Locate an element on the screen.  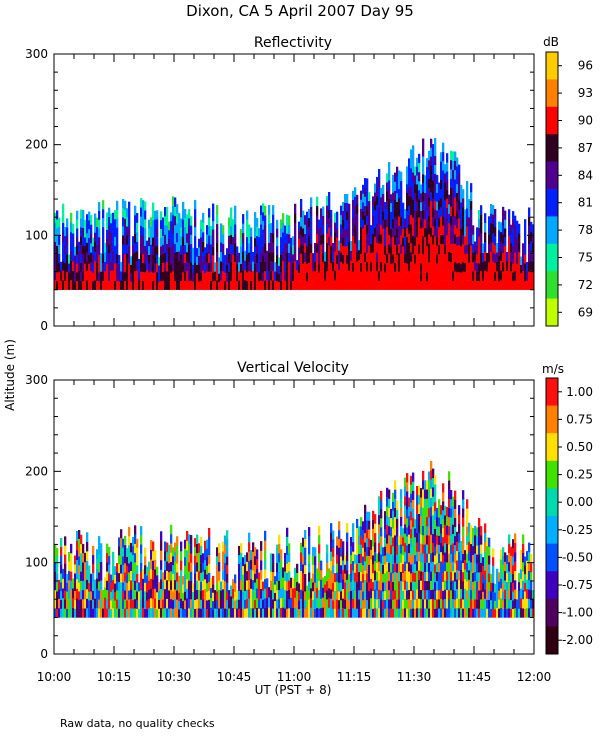
colorbar-label: 0.00 is located at coordinates (579, 502).